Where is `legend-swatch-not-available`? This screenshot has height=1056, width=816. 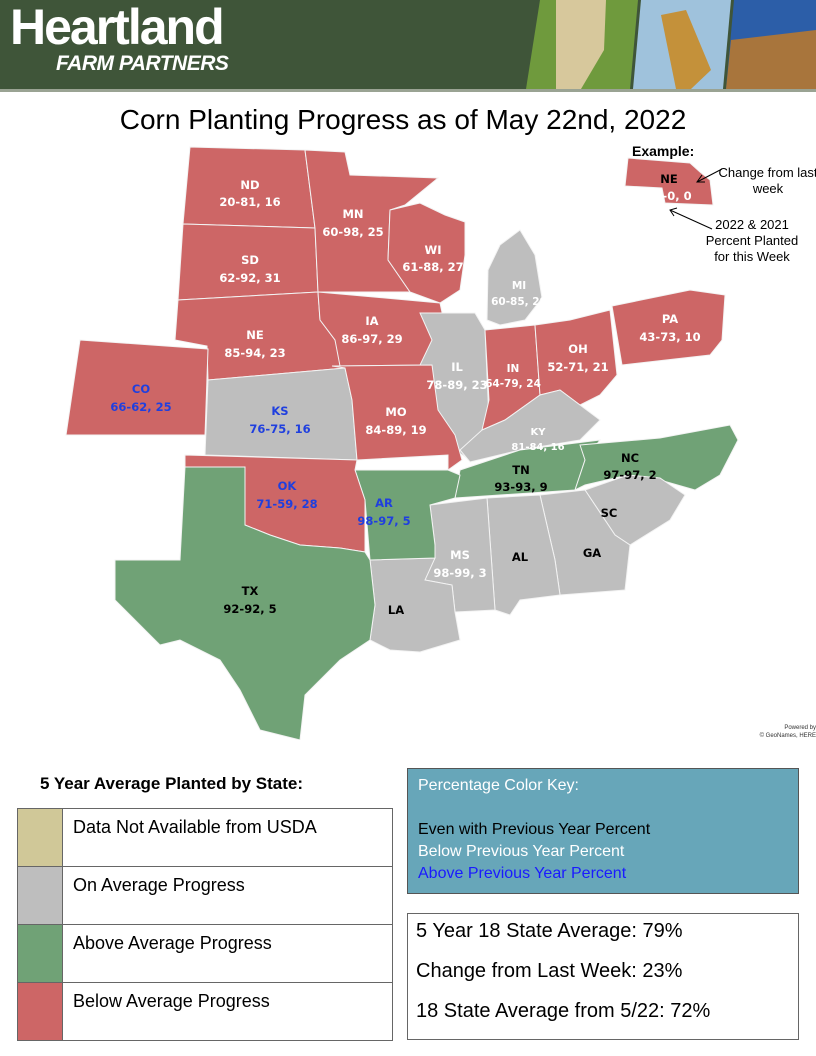 legend-swatch-not-available is located at coordinates (40, 837).